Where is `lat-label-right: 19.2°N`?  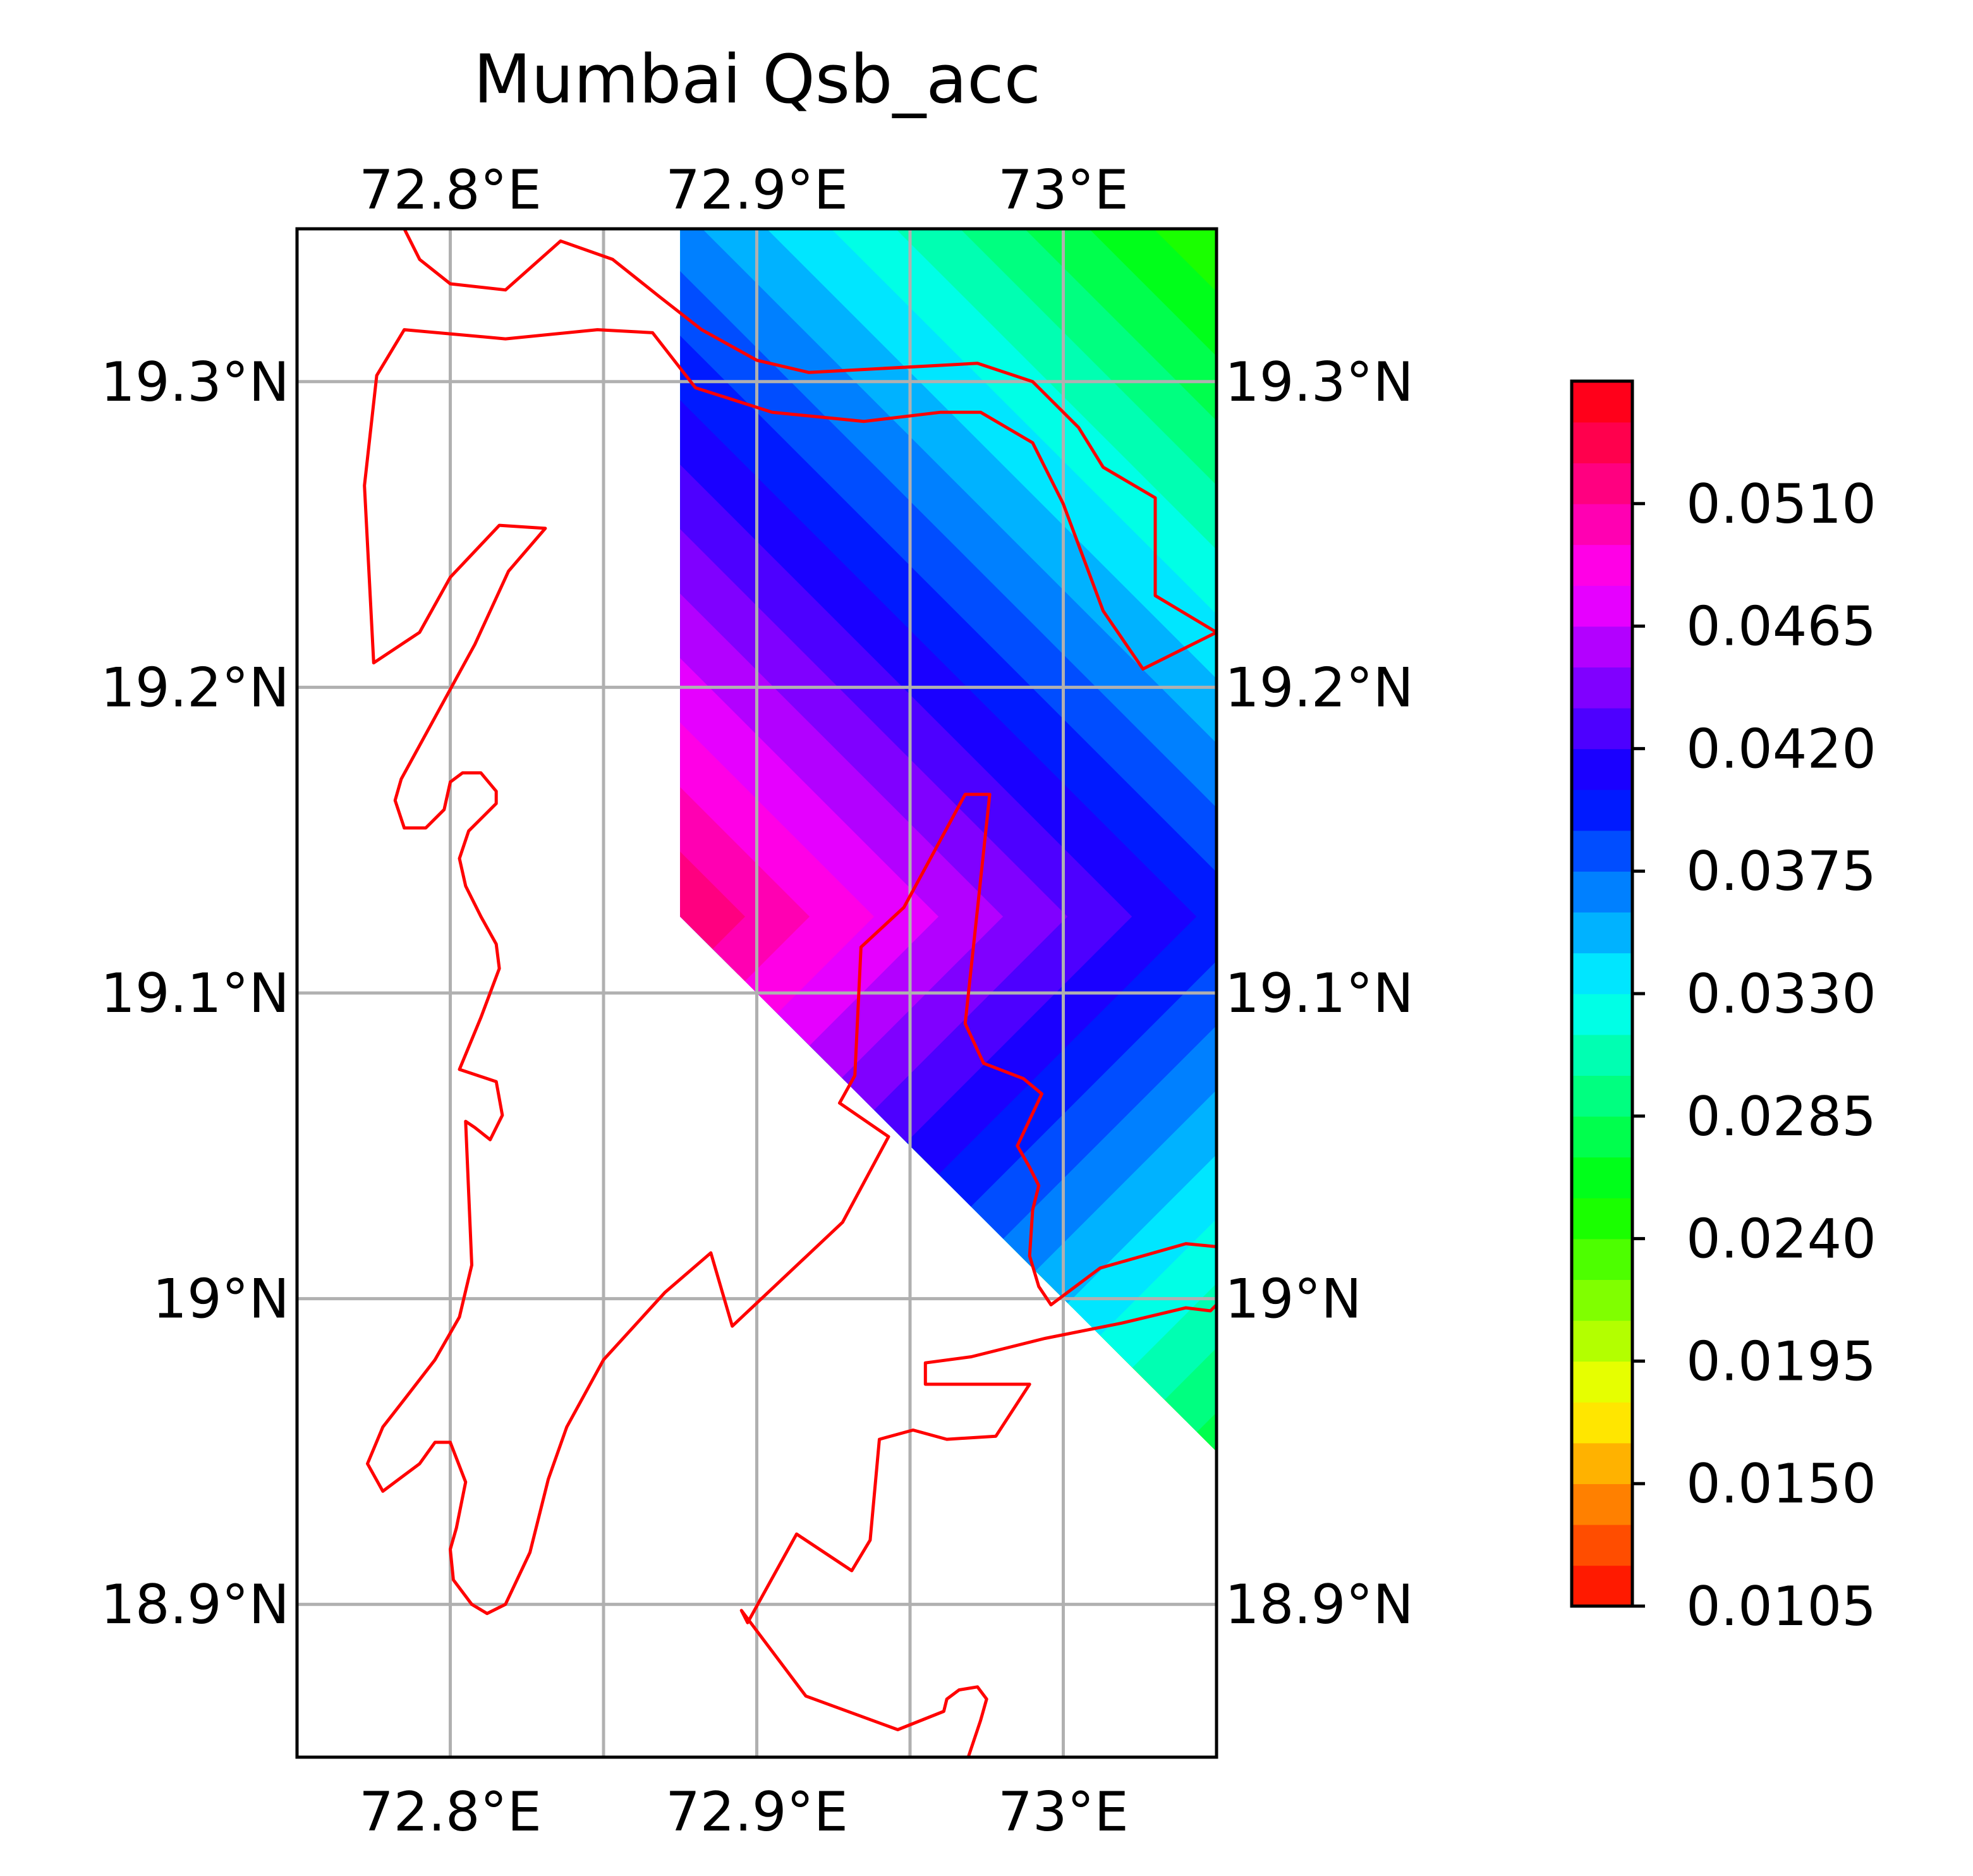 lat-label-right: 19.2°N is located at coordinates (1319, 687).